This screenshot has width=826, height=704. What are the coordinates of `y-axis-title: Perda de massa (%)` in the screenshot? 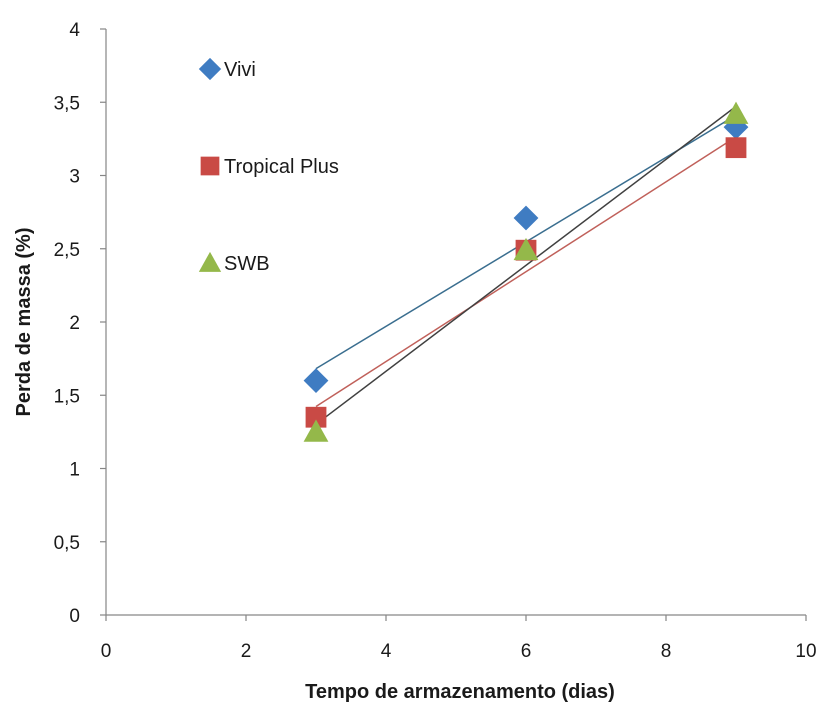 It's located at (24, 322).